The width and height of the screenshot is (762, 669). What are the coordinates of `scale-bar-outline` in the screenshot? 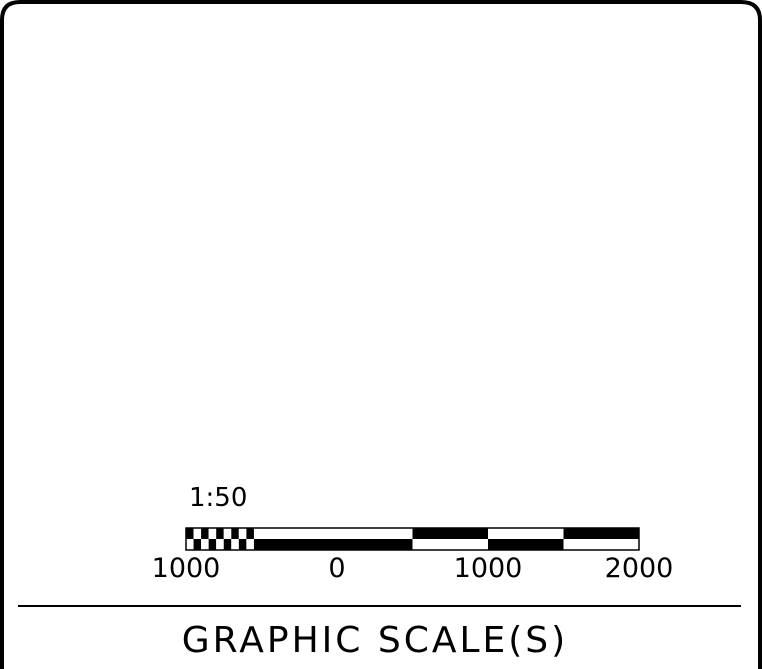 It's located at (412, 539).